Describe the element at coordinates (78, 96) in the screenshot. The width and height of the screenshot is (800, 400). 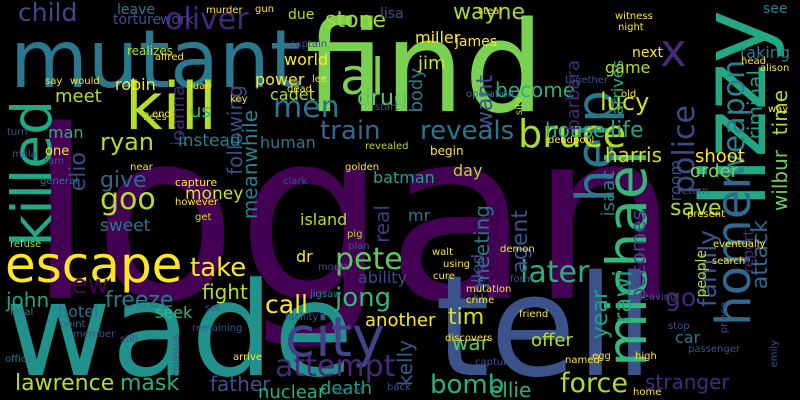
I see `word-meet: meet` at that location.